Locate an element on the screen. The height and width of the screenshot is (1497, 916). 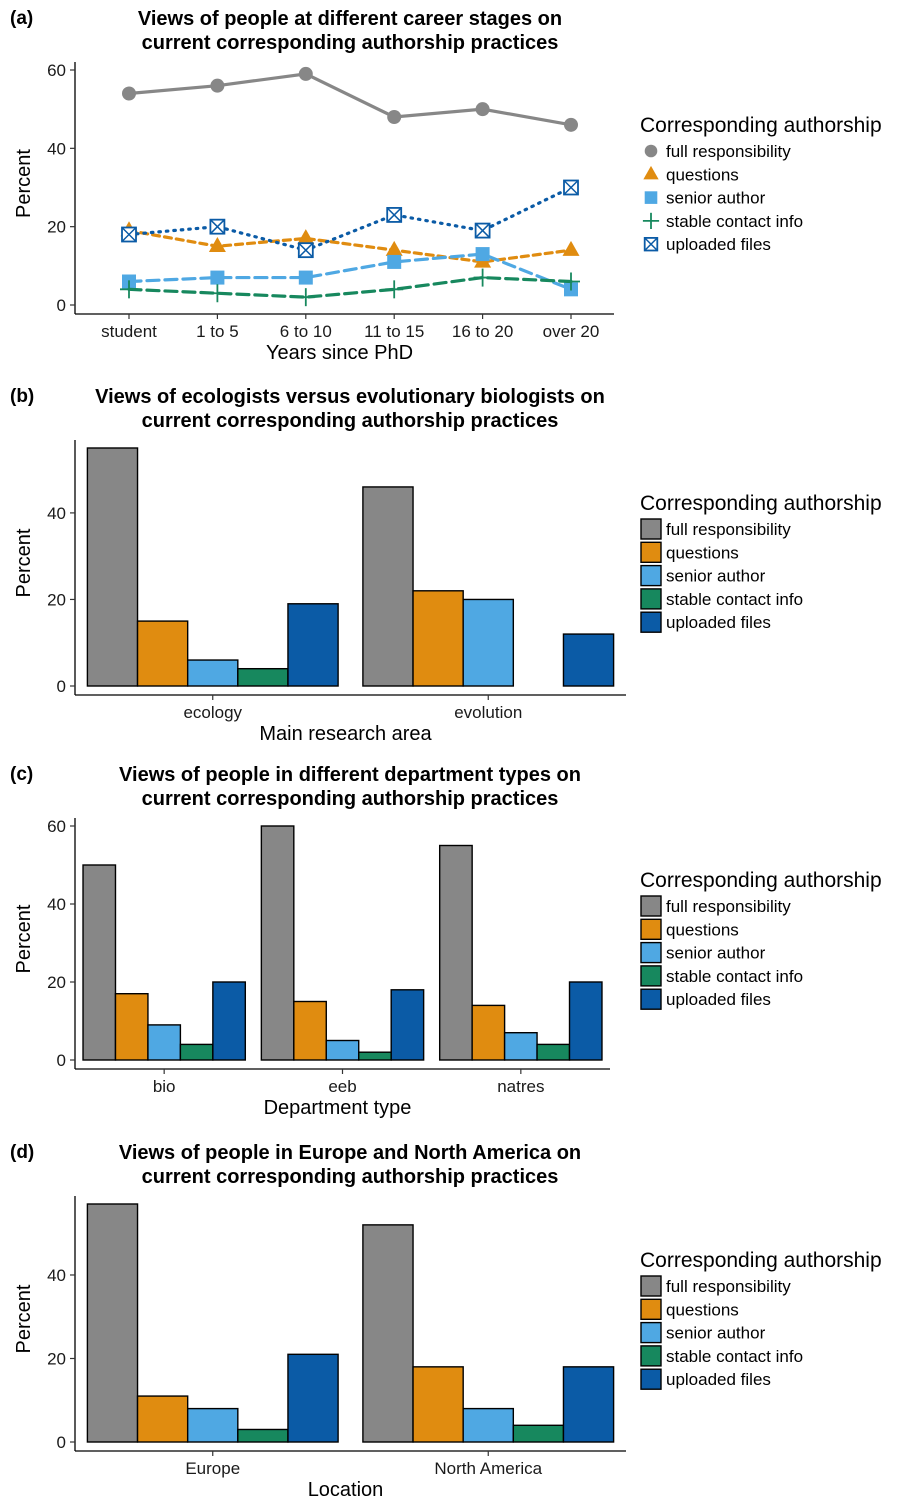
y-tick-label: 60 is located at coordinates (56, 826).